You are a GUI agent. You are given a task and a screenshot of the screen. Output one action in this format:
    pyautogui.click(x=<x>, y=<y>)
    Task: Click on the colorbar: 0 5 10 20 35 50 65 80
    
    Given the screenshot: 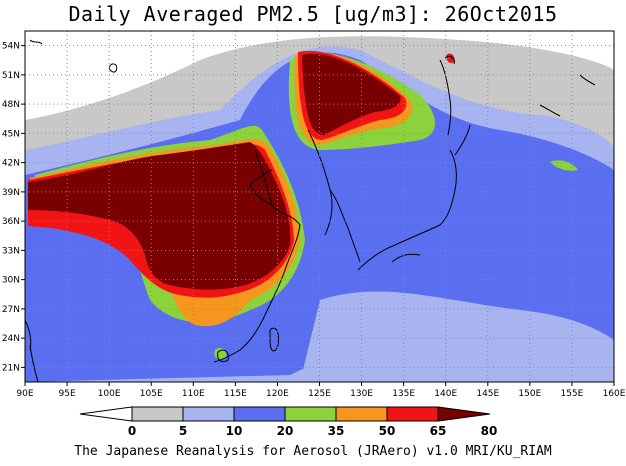 What is the action you would take?
    pyautogui.click(x=288, y=422)
    